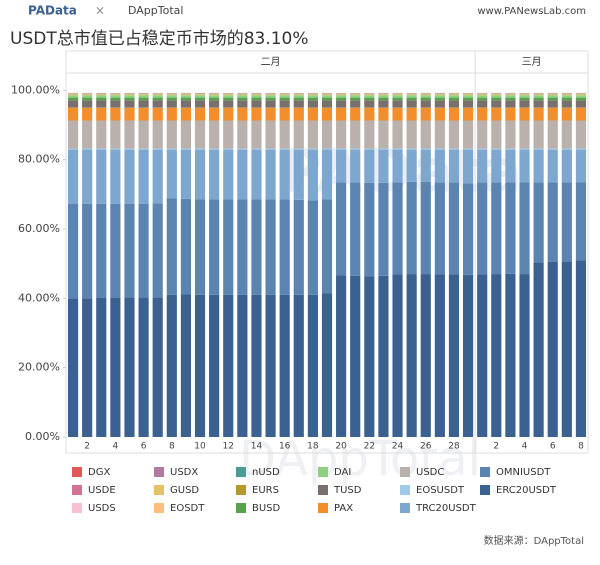 This screenshot has width=600, height=565. I want to click on y-tick-label: 0.00%, so click(42, 436).